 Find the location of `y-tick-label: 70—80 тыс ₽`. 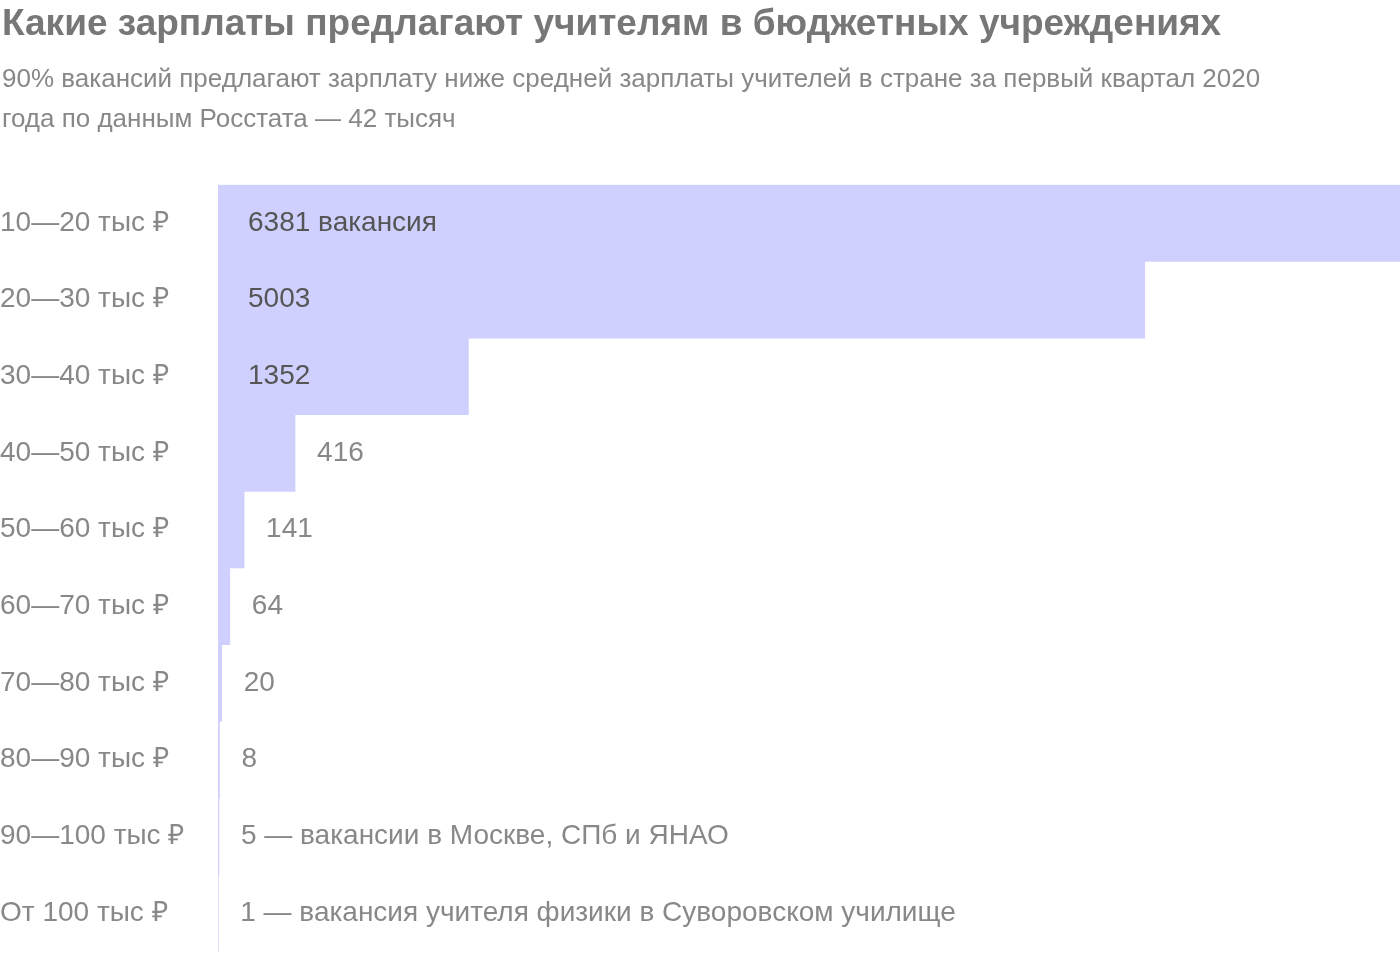

y-tick-label: 70—80 тыс ₽ is located at coordinates (84, 681).